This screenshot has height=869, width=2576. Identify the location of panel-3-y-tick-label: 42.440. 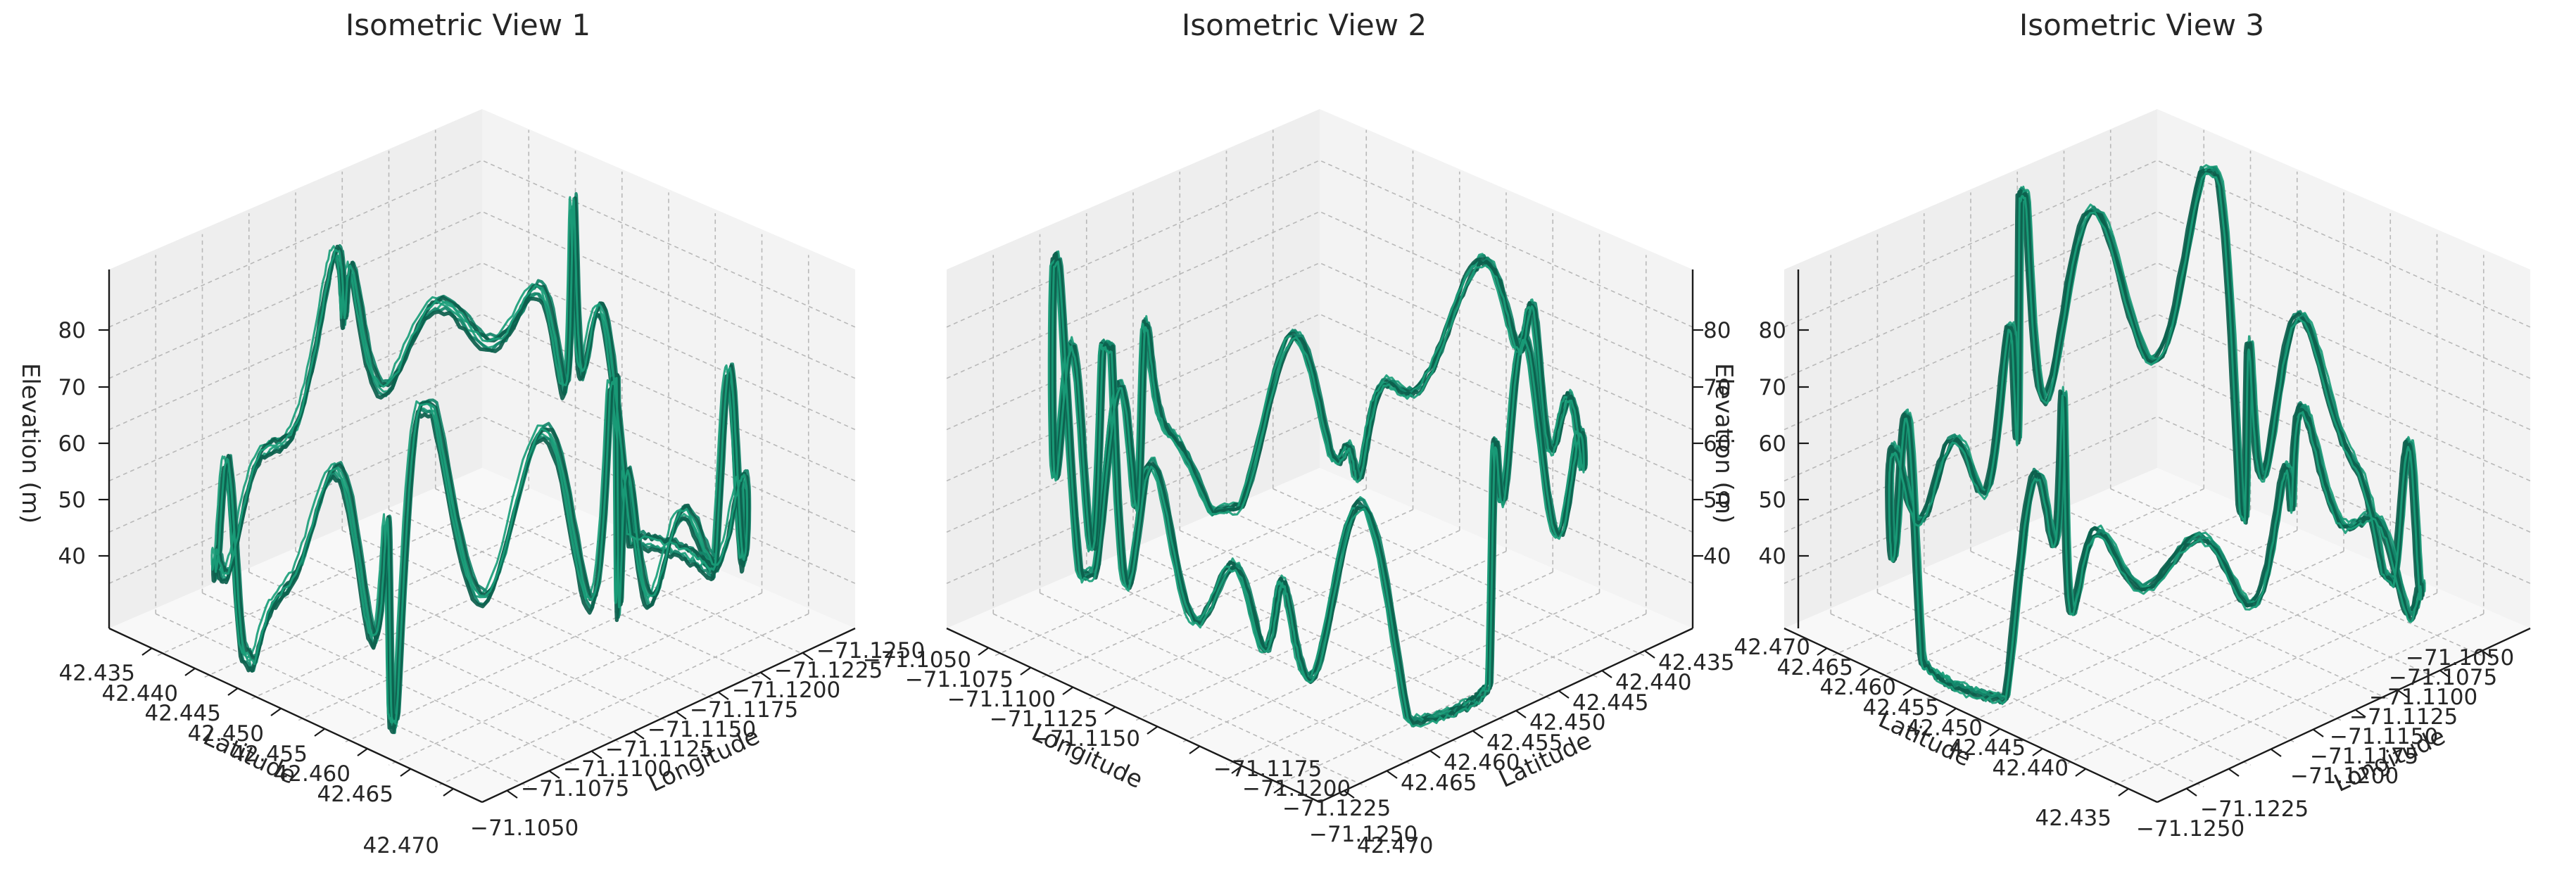
(2031, 768).